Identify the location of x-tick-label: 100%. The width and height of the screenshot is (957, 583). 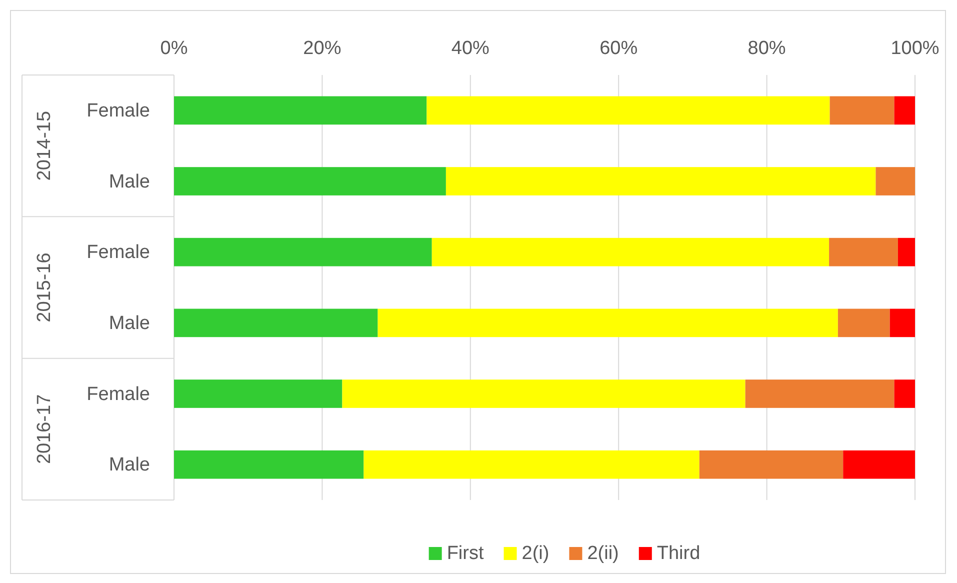
(915, 48).